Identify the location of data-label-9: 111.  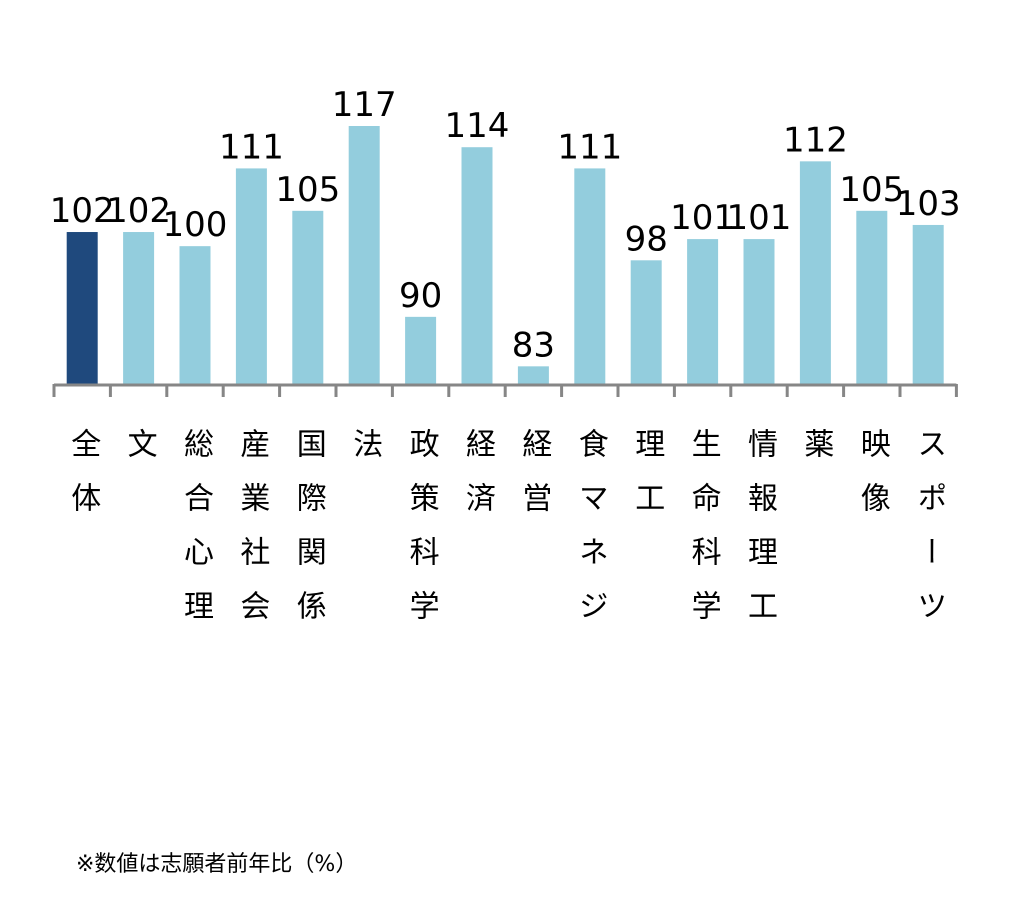
(589, 147).